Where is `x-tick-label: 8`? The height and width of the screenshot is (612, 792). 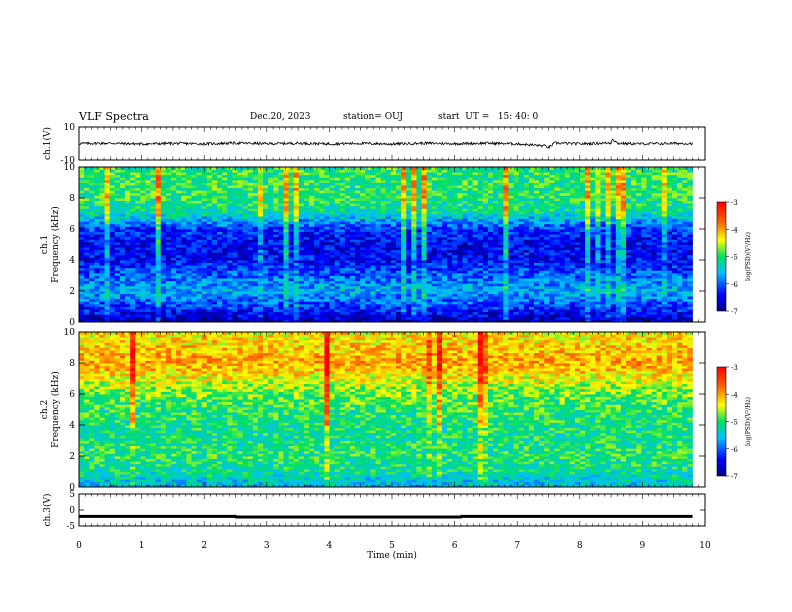
x-tick-label: 8 is located at coordinates (580, 546).